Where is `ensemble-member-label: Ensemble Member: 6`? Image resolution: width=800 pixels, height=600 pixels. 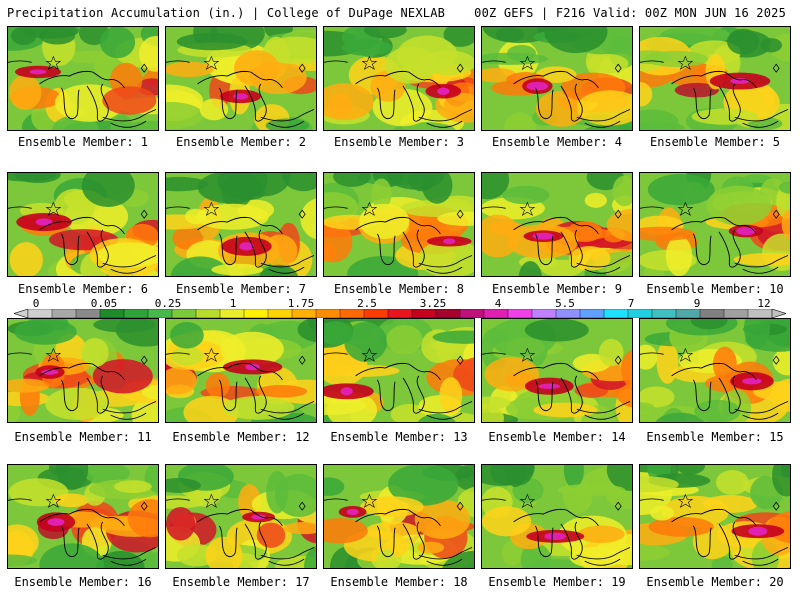 ensemble-member-label: Ensemble Member: 6 is located at coordinates (83, 289).